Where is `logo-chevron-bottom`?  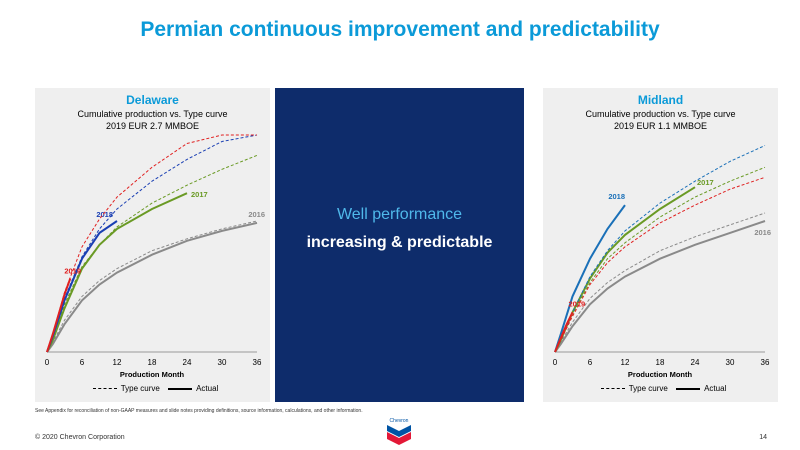
logo-chevron-bottom is located at coordinates (399, 438).